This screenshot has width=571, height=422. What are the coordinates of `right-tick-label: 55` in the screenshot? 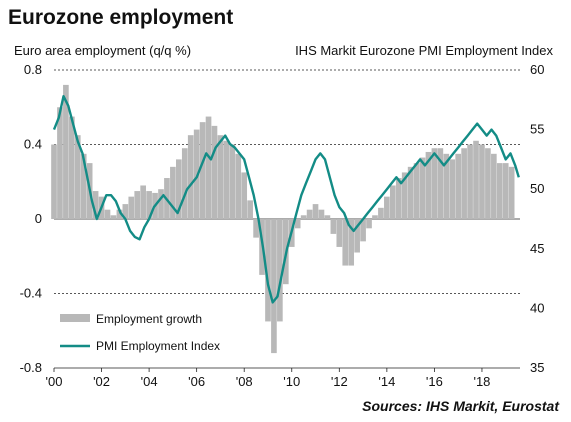 It's located at (537, 129).